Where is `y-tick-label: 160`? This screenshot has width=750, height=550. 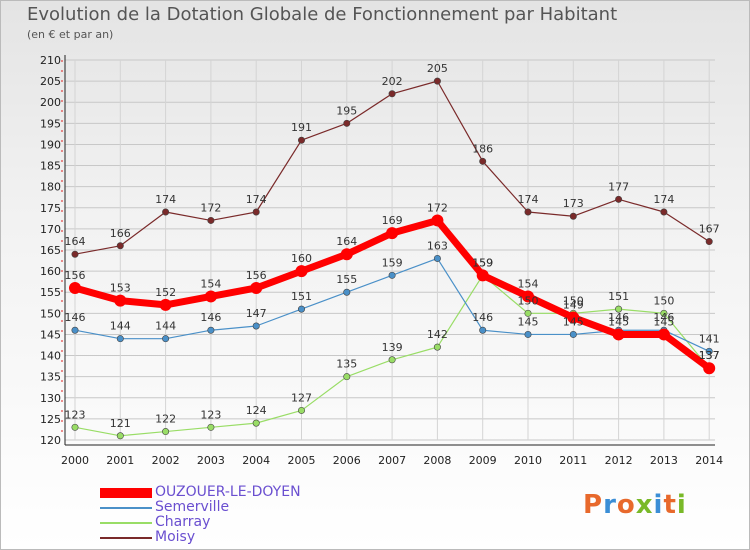
y-tick-label: 160 is located at coordinates (50, 271).